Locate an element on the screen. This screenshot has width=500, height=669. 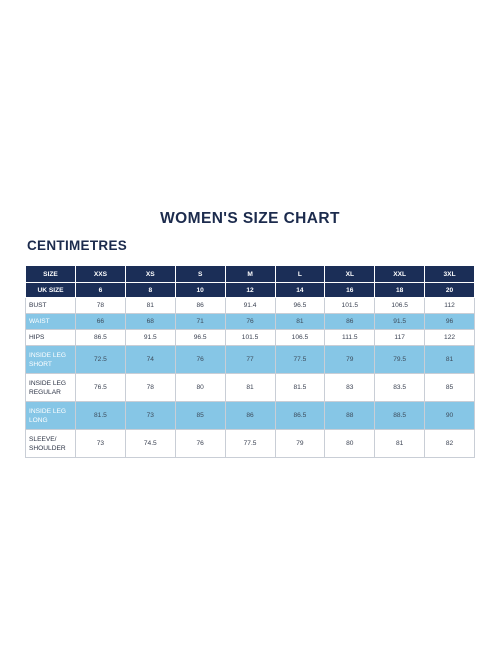
measurement-value: 90 is located at coordinates (449, 415).